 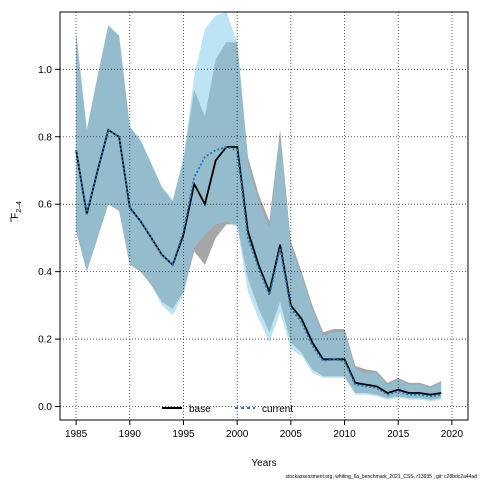 What do you see at coordinates (19, 207) in the screenshot?
I see `y-axis-title-sub: 2–4` at bounding box center [19, 207].